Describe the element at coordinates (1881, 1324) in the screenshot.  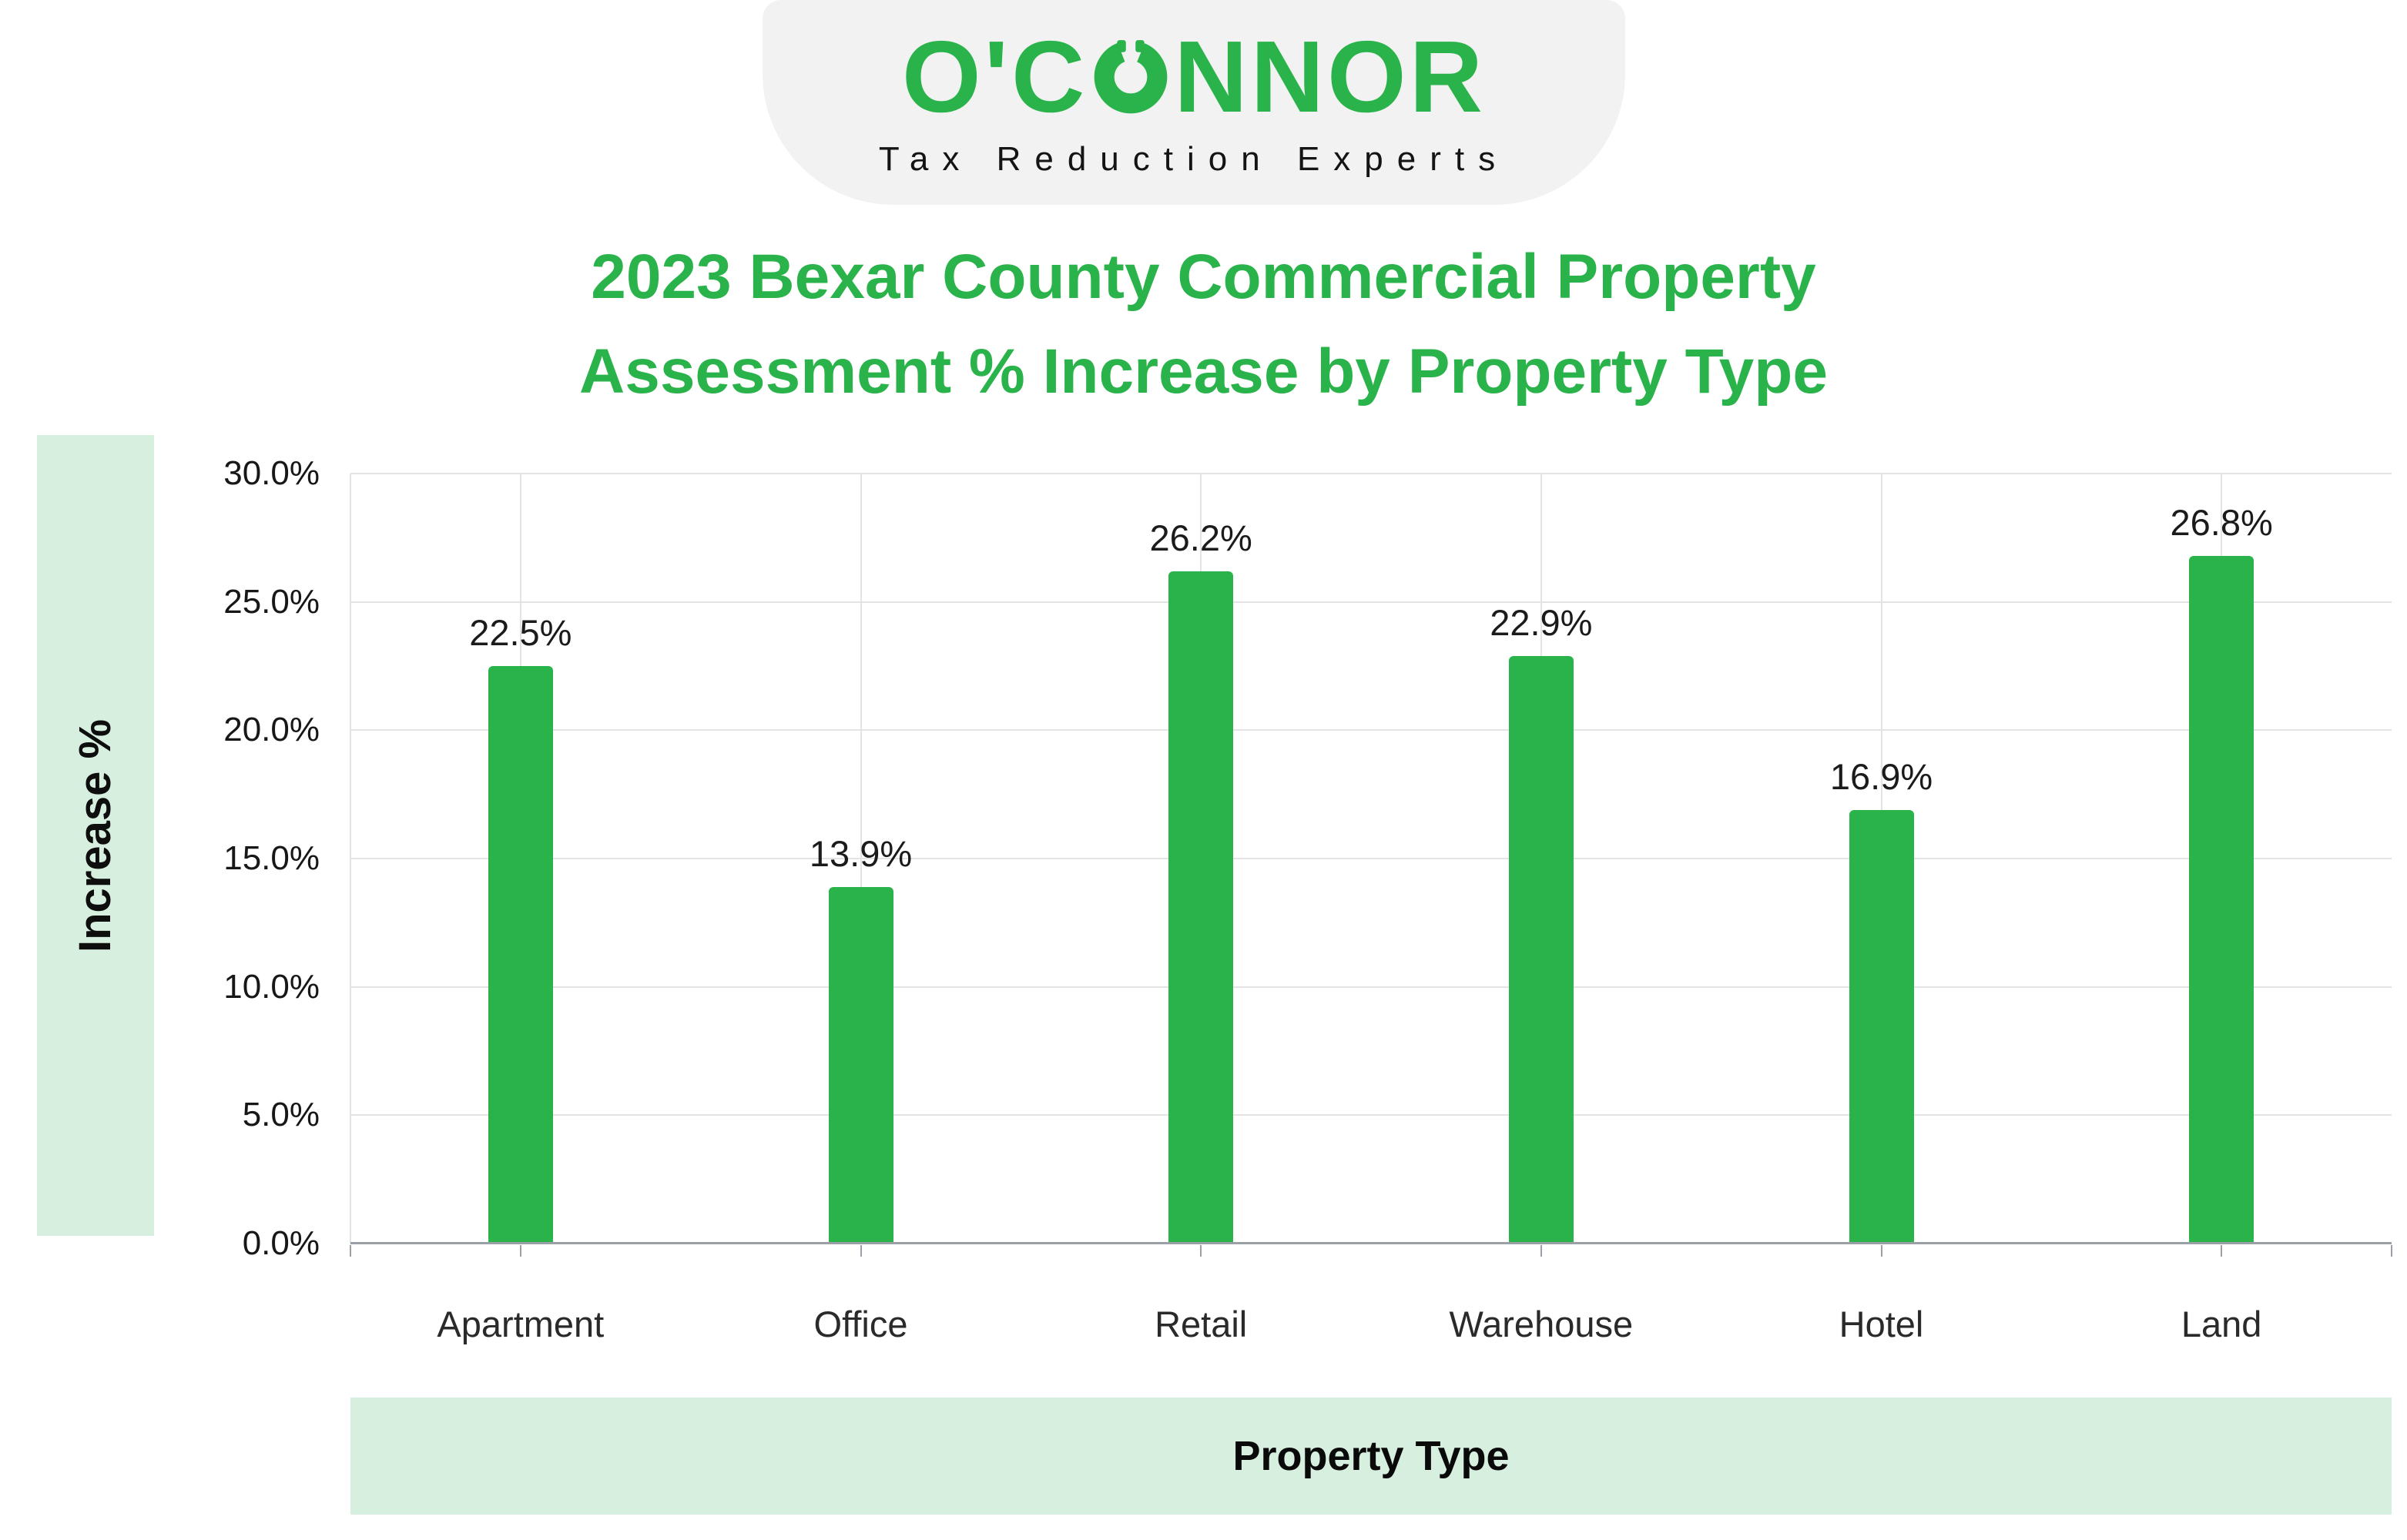
I see `x-category-label: Hotel` at that location.